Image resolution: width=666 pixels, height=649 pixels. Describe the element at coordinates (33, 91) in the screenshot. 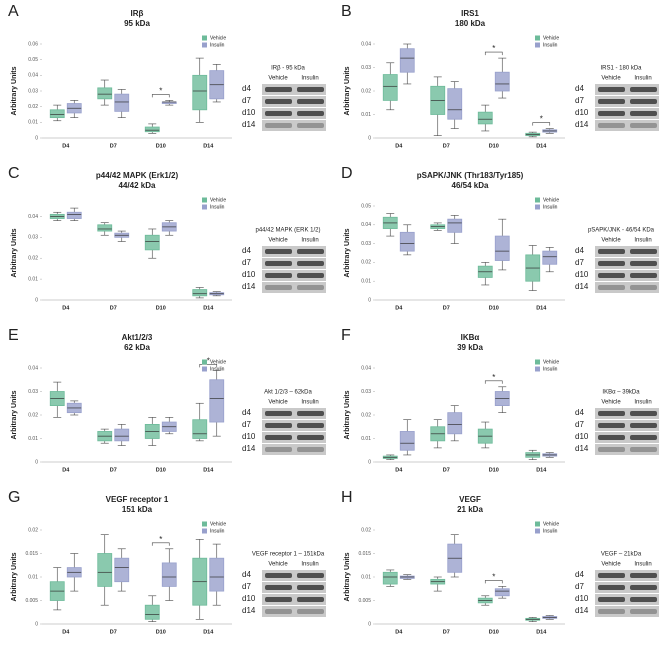

I see `y-tick-label: 0.03` at that location.